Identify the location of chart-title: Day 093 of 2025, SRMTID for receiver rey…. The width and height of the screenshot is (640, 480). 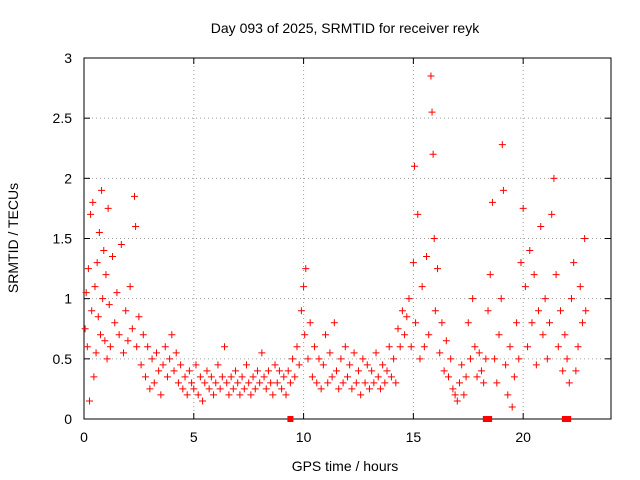
(345, 28).